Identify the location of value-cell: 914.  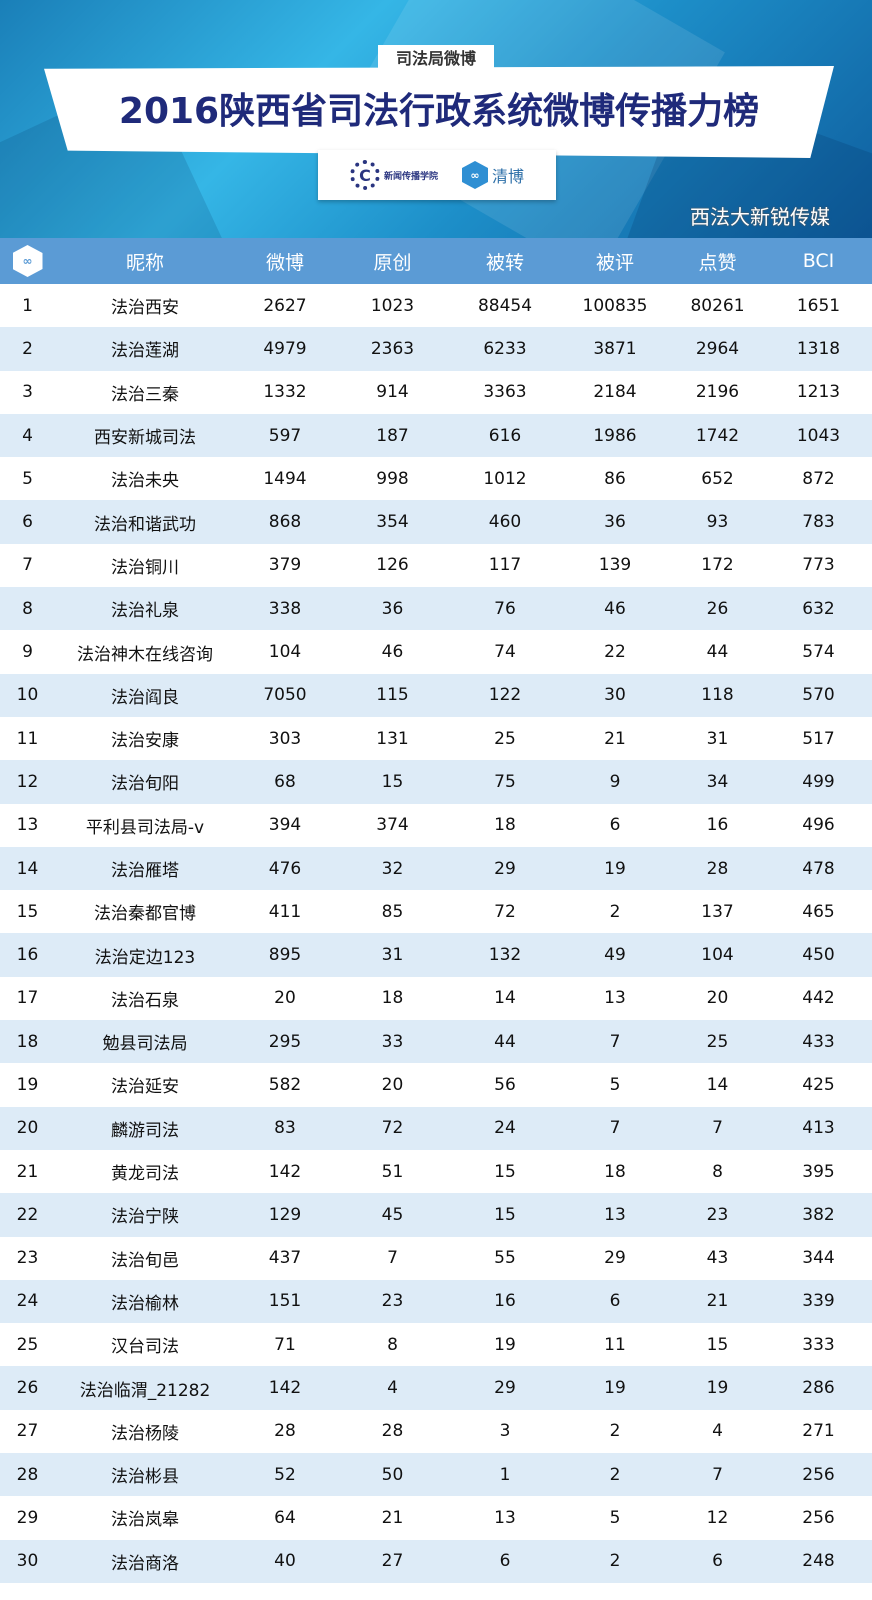
(392, 392).